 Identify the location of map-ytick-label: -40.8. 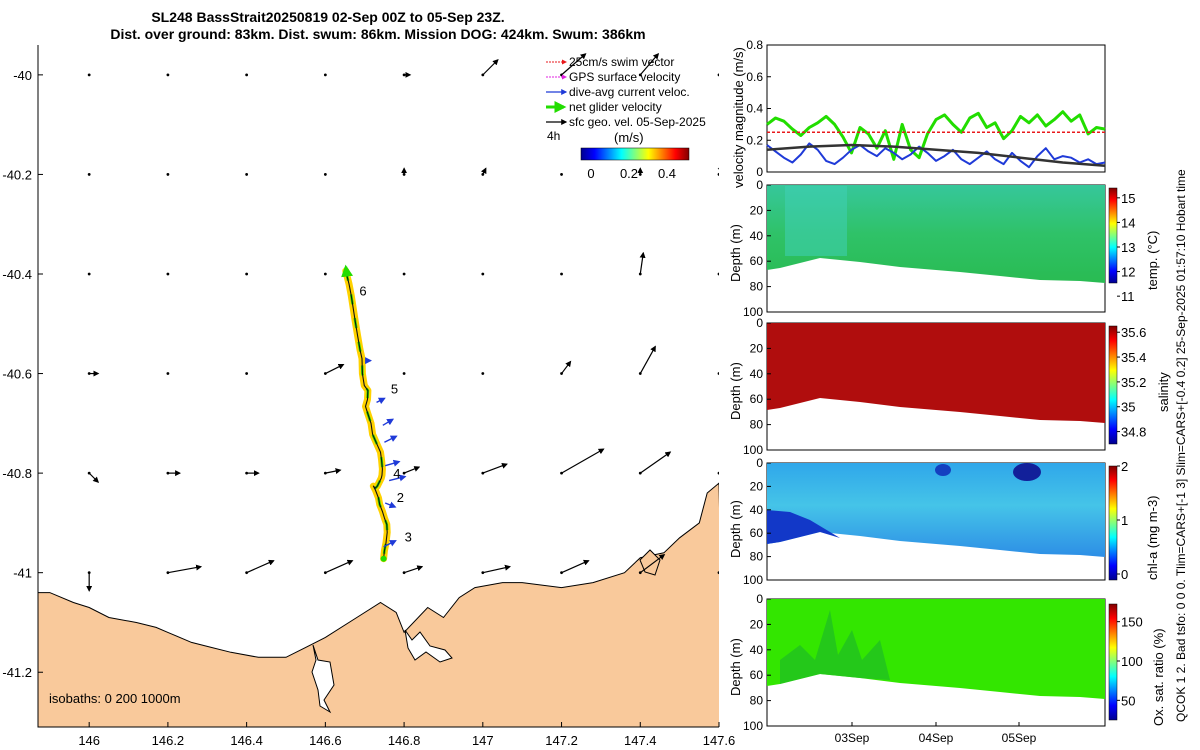
(17, 473).